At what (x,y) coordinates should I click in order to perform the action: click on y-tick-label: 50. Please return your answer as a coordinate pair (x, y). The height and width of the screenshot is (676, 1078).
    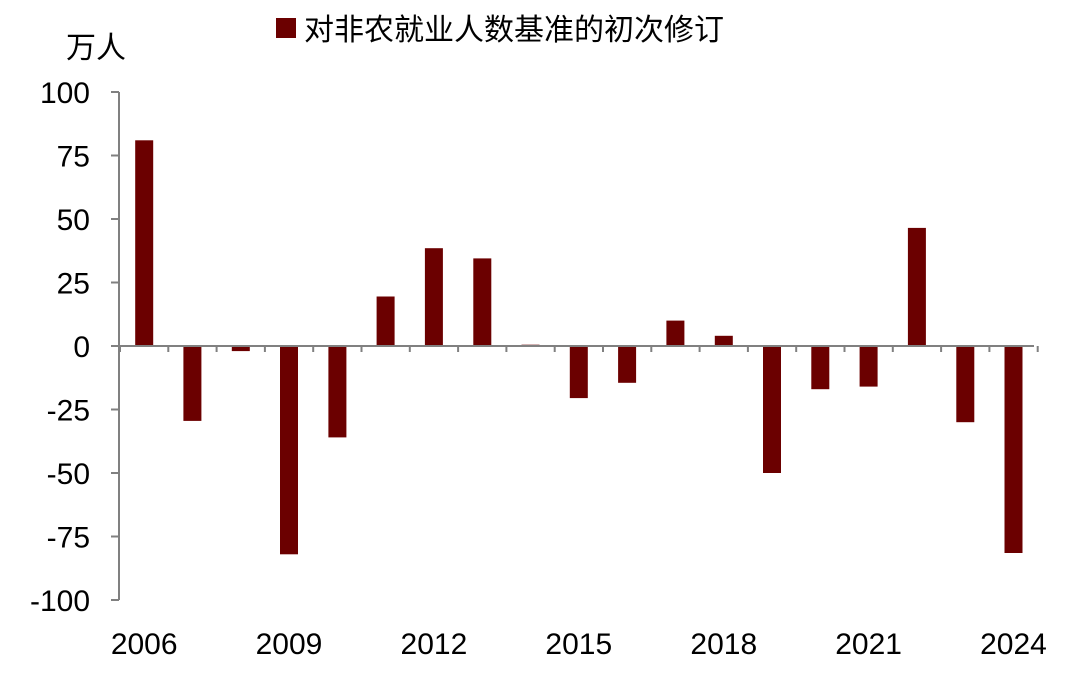
    Looking at the image, I should click on (73, 220).